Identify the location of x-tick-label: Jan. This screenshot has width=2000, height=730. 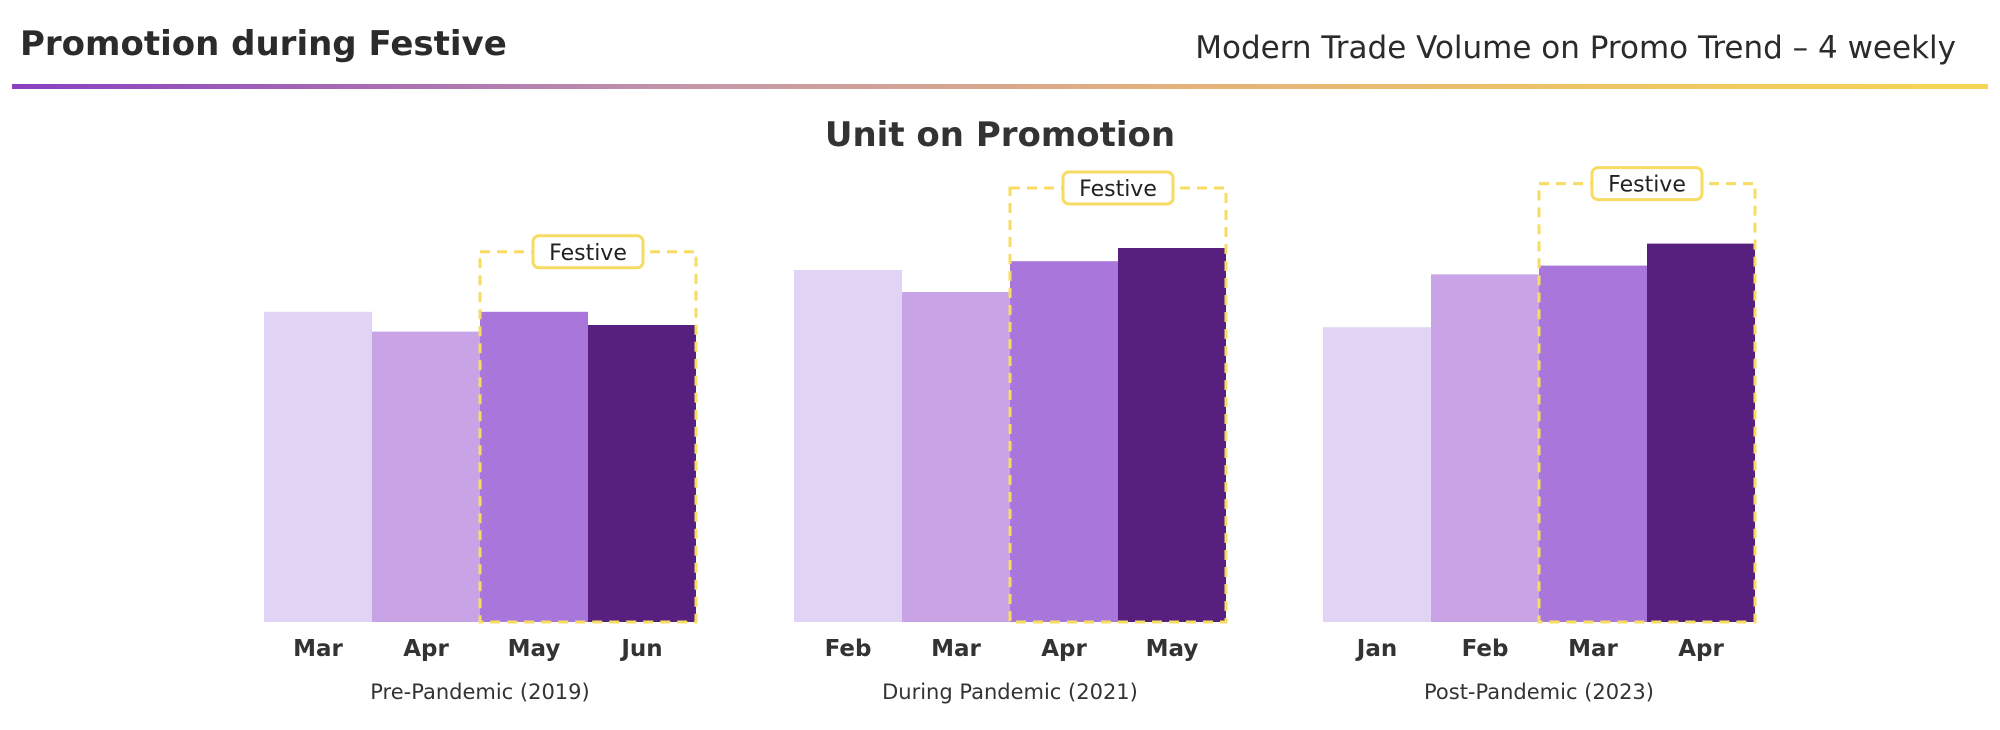
(1376, 649).